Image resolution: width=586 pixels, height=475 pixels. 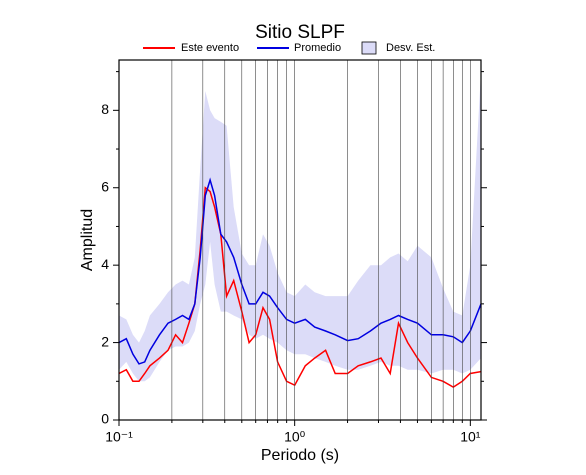 I want to click on y-tick-label: 4, so click(x=105, y=264).